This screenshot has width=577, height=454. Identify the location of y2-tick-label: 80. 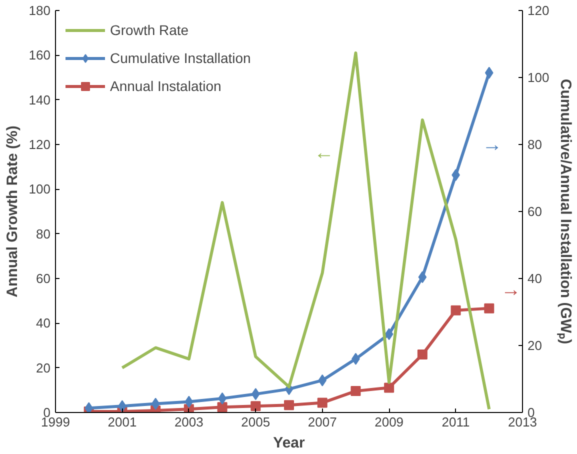
(535, 144).